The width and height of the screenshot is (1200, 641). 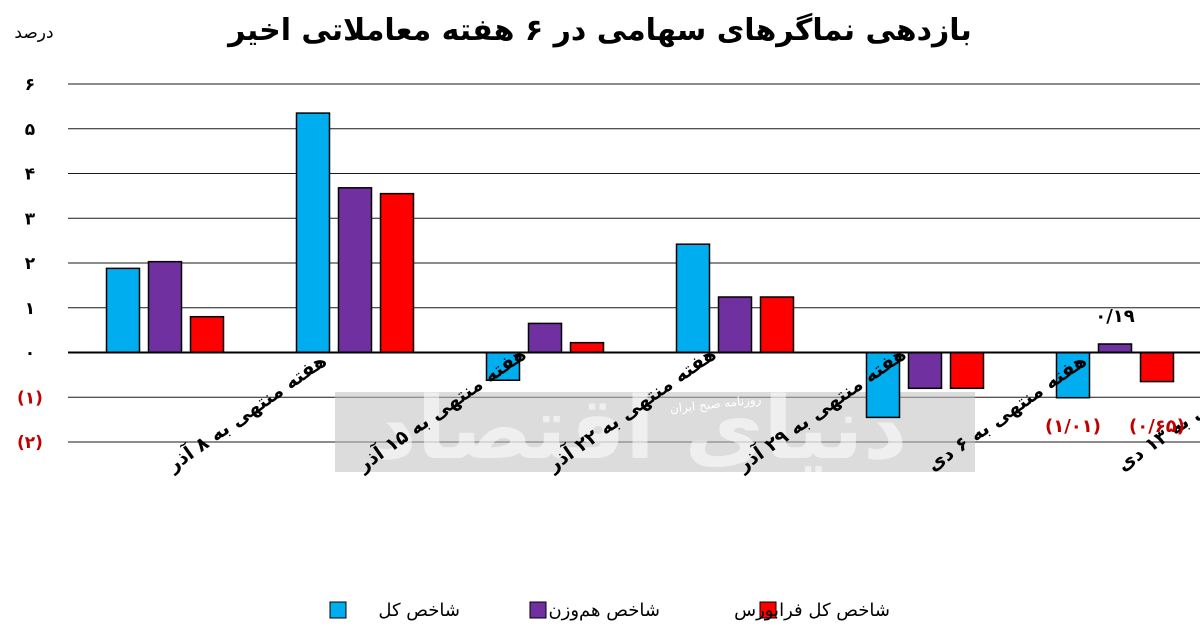 I want to click on bar-s1-c5, so click(x=1115, y=348).